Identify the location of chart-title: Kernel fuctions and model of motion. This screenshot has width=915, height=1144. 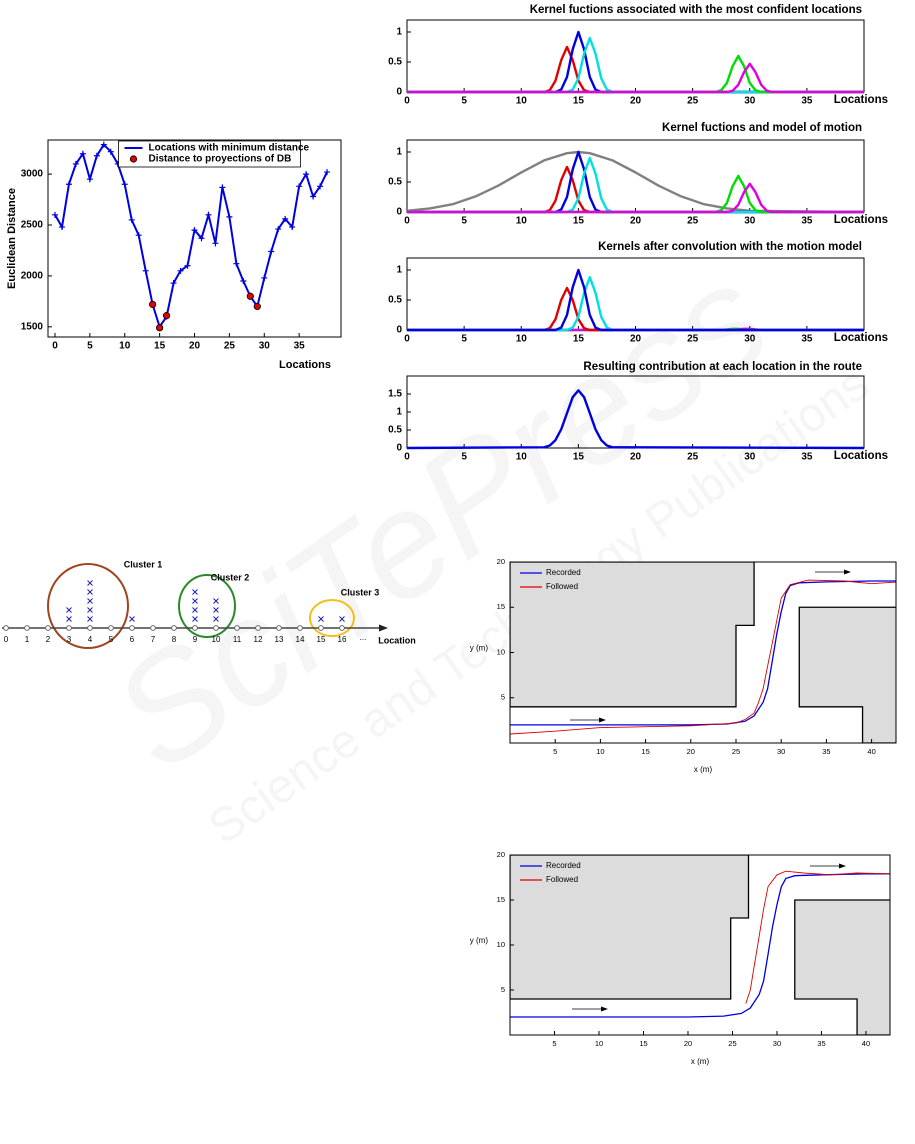
(762, 128).